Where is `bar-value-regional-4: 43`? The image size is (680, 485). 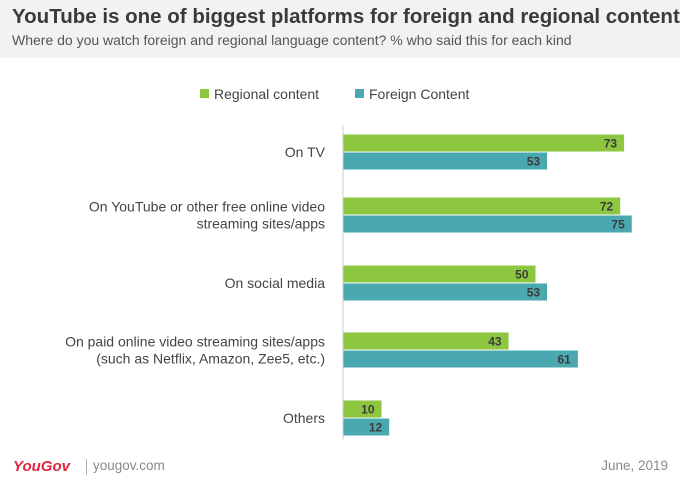
bar-value-regional-4: 43 is located at coordinates (495, 342).